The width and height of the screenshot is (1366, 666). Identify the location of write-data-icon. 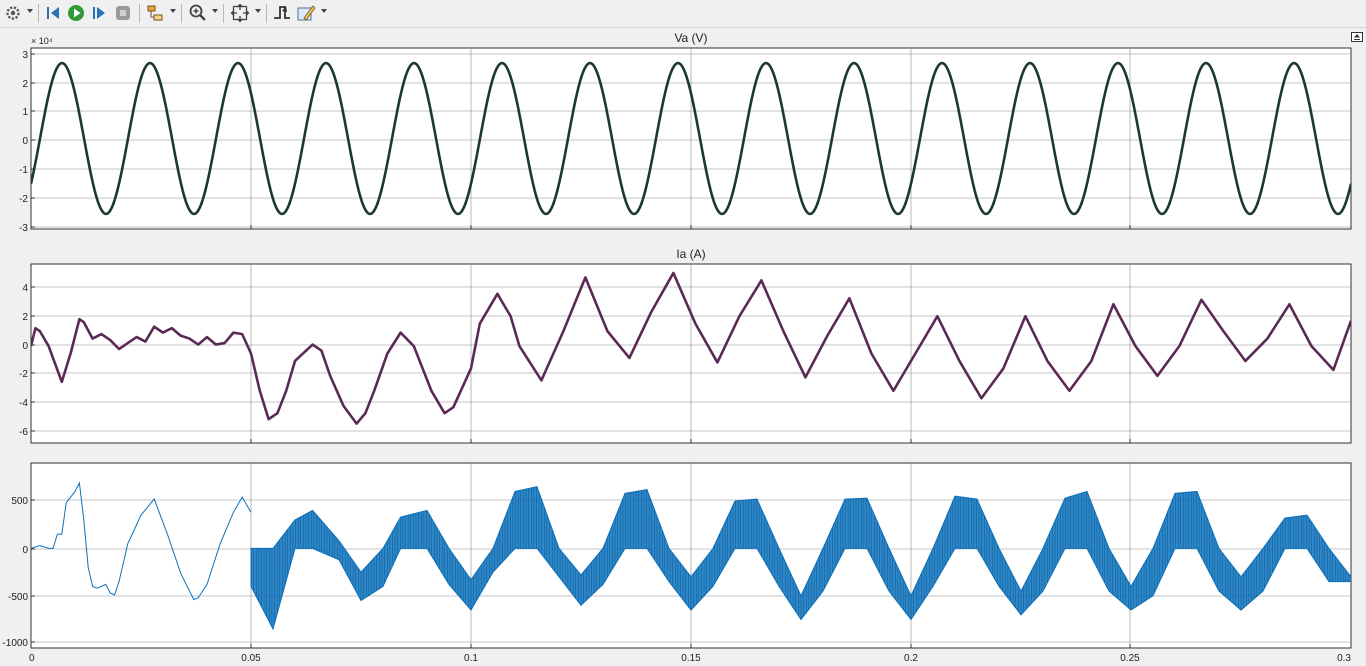
(306, 13).